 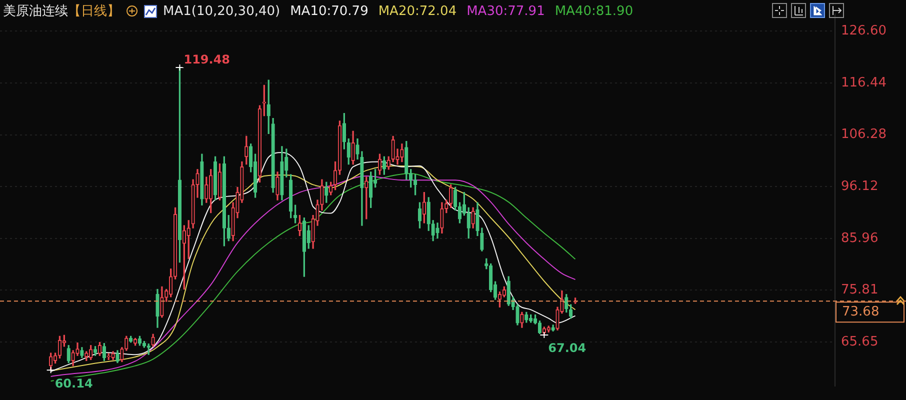 What do you see at coordinates (505, 11) in the screenshot?
I see `text: MA30:77.91` at bounding box center [505, 11].